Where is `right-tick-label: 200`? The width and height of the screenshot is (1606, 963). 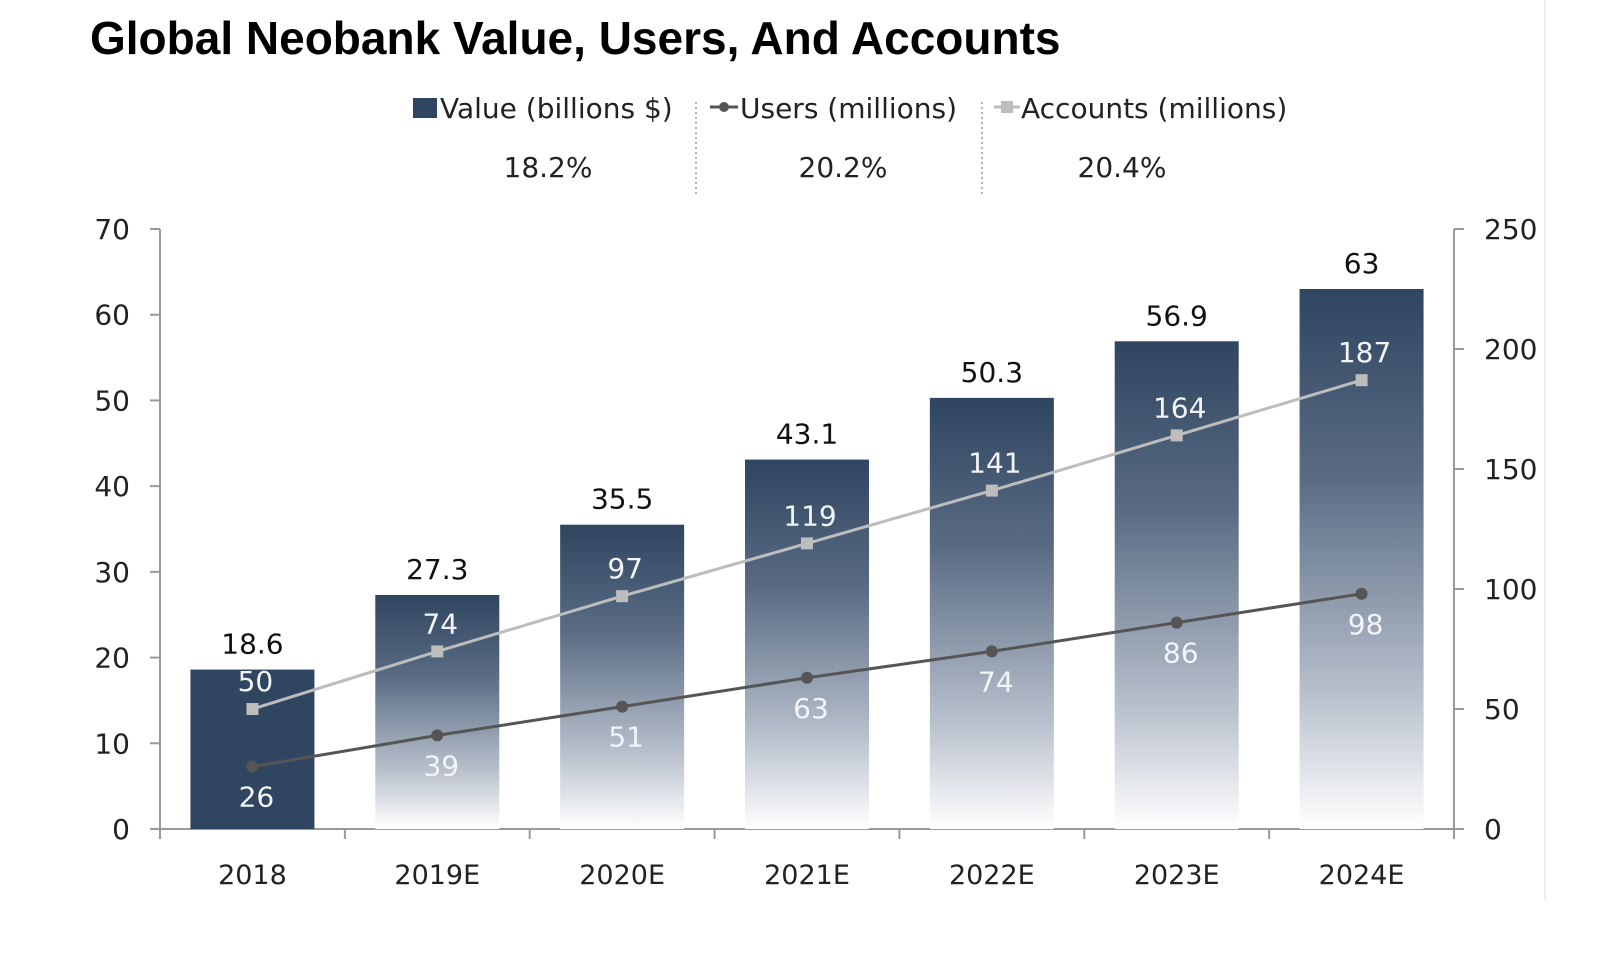
right-tick-label: 200 is located at coordinates (1510, 349).